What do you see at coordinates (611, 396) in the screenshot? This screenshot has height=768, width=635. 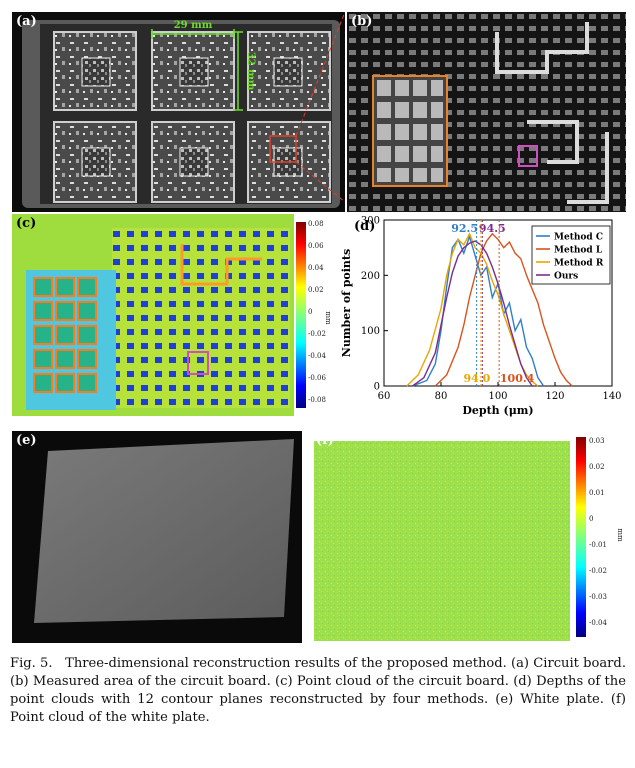 I see `x-tick-label: 140` at bounding box center [611, 396].